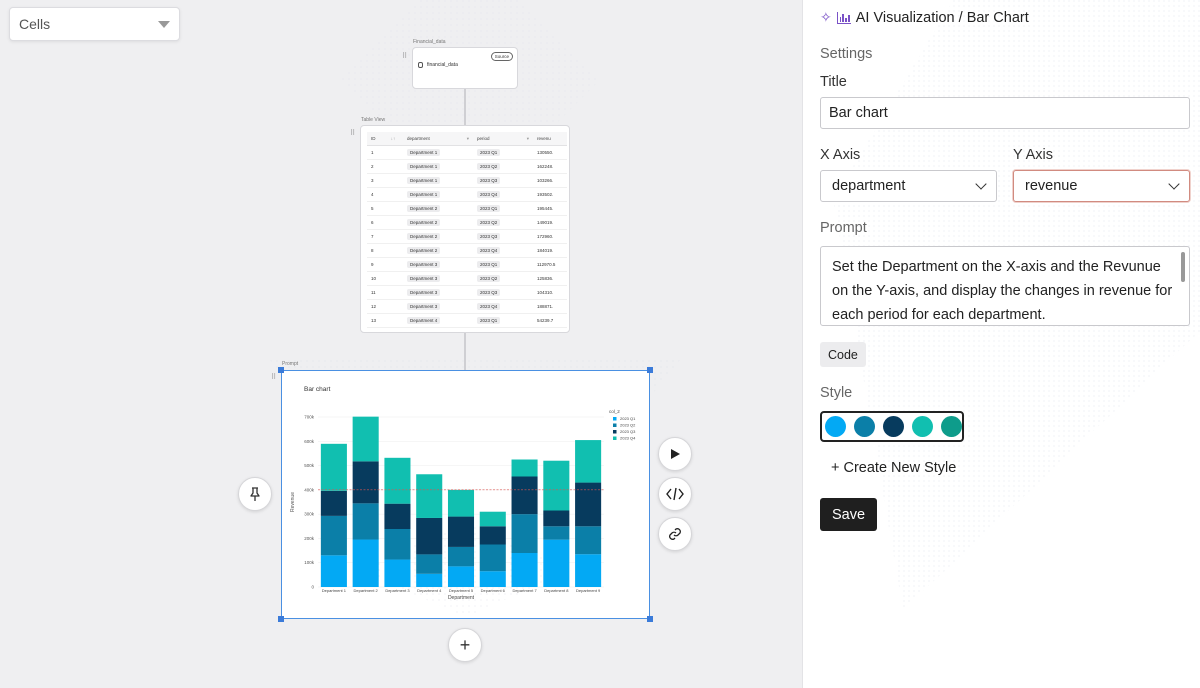 This screenshot has height=688, width=1200. I want to click on table-row: 8 Department 2 2023 Q4 184019., so click(467, 251).